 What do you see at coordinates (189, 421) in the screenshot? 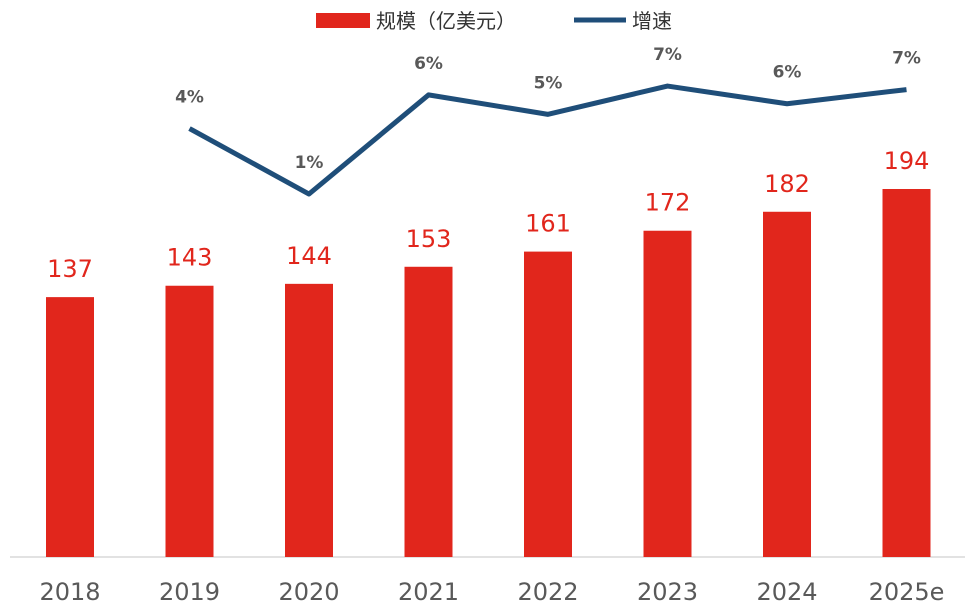
I see `bar-2019` at bounding box center [189, 421].